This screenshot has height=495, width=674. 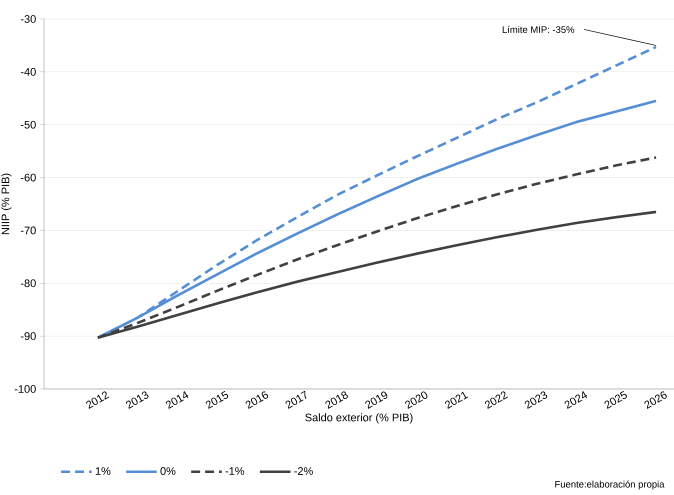 What do you see at coordinates (576, 400) in the screenshot?
I see `x-tick-label: 2024` at bounding box center [576, 400].